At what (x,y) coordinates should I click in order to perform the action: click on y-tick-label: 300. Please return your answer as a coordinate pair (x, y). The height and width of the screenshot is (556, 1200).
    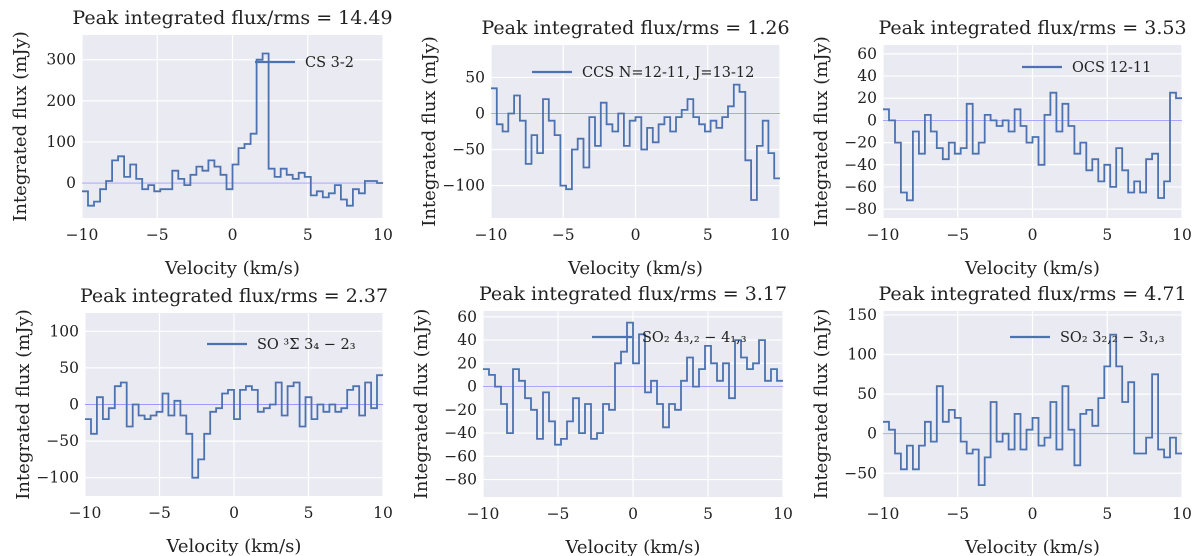
    Looking at the image, I should click on (61, 60).